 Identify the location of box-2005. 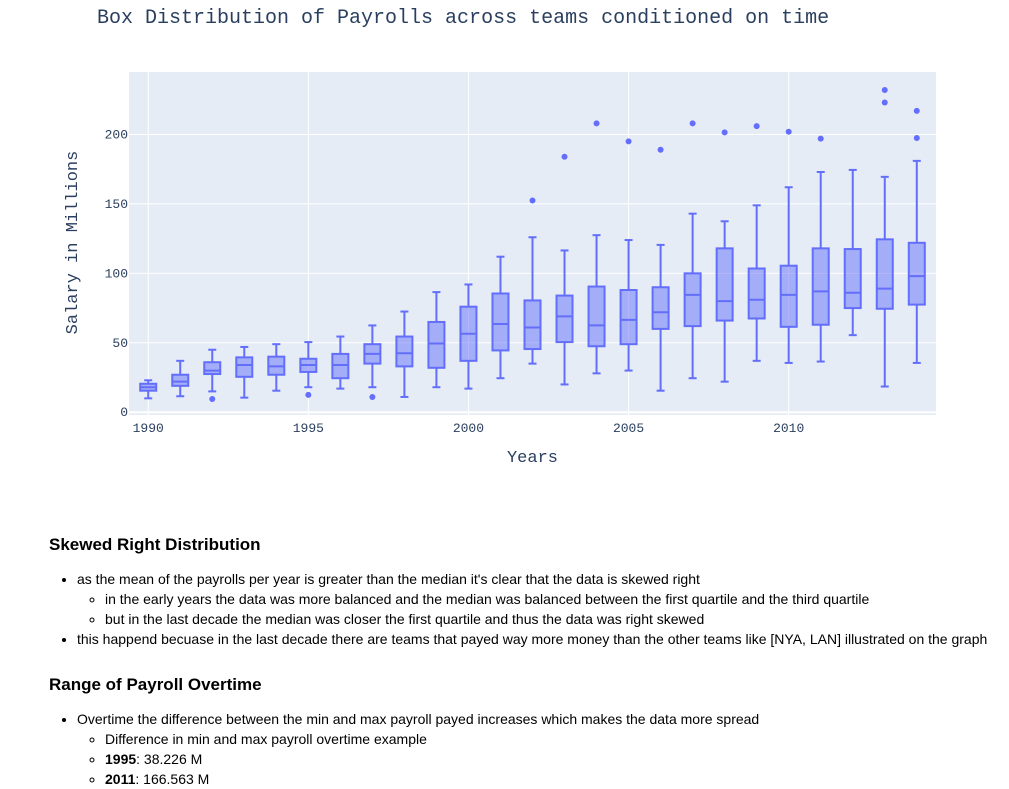
(628, 255).